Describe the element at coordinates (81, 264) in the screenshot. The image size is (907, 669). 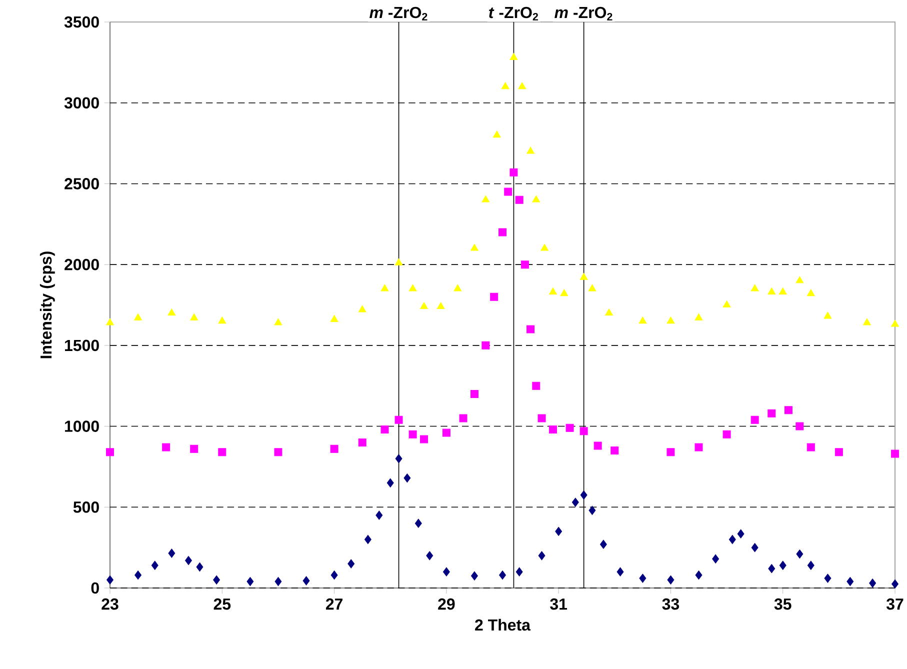
I see `y-tick-label: 2000` at that location.